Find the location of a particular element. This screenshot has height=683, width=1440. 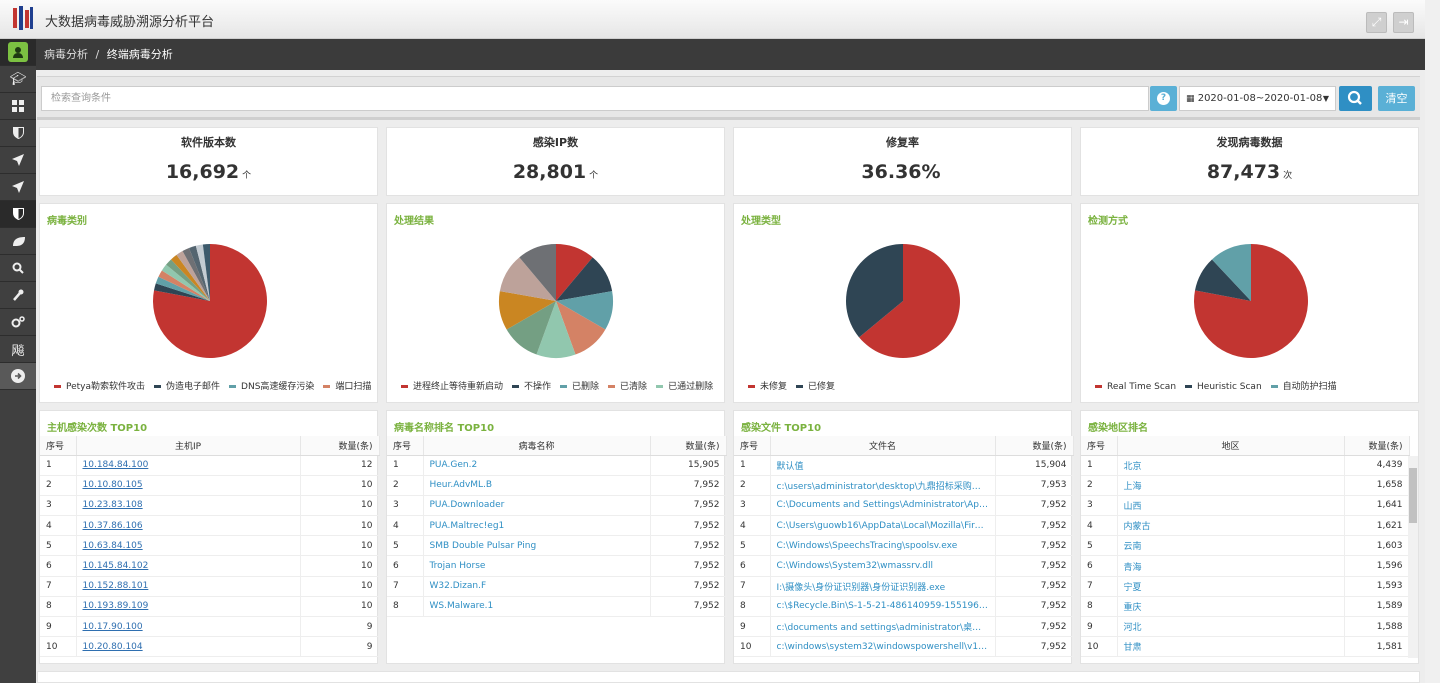

table-row: 8 10.193.89.109 10 is located at coordinates (210, 607).